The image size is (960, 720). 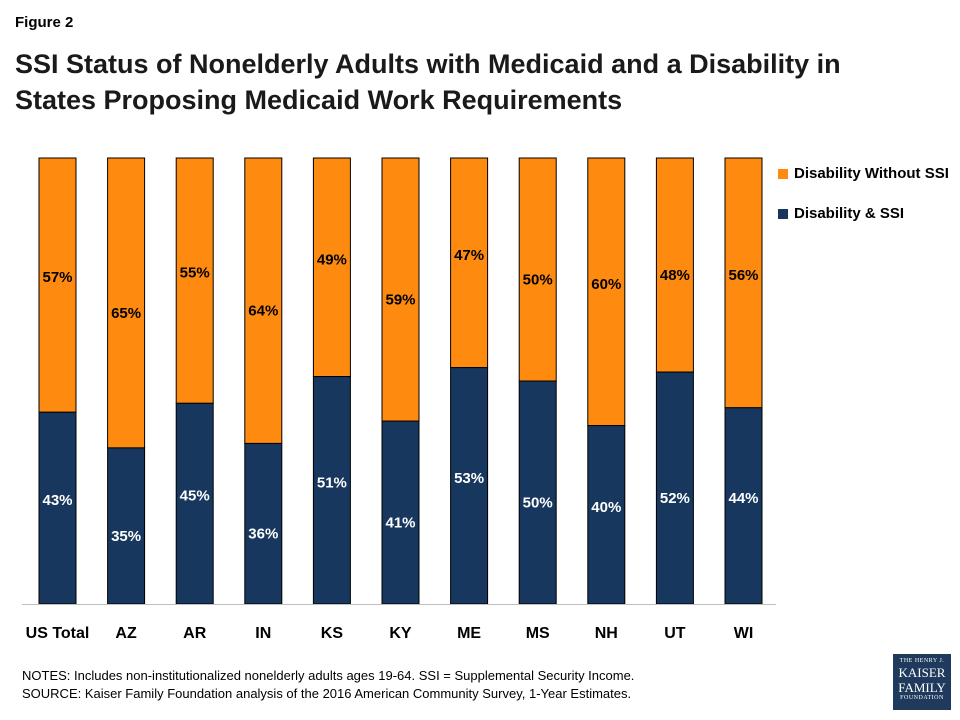 I want to click on legend-label-ssi: Disability & SSI, so click(x=849, y=213).